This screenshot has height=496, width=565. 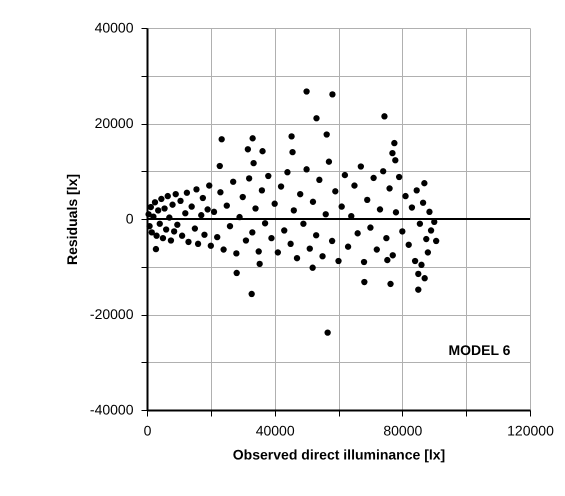 I want to click on x-tick-label: 120000, so click(x=530, y=430).